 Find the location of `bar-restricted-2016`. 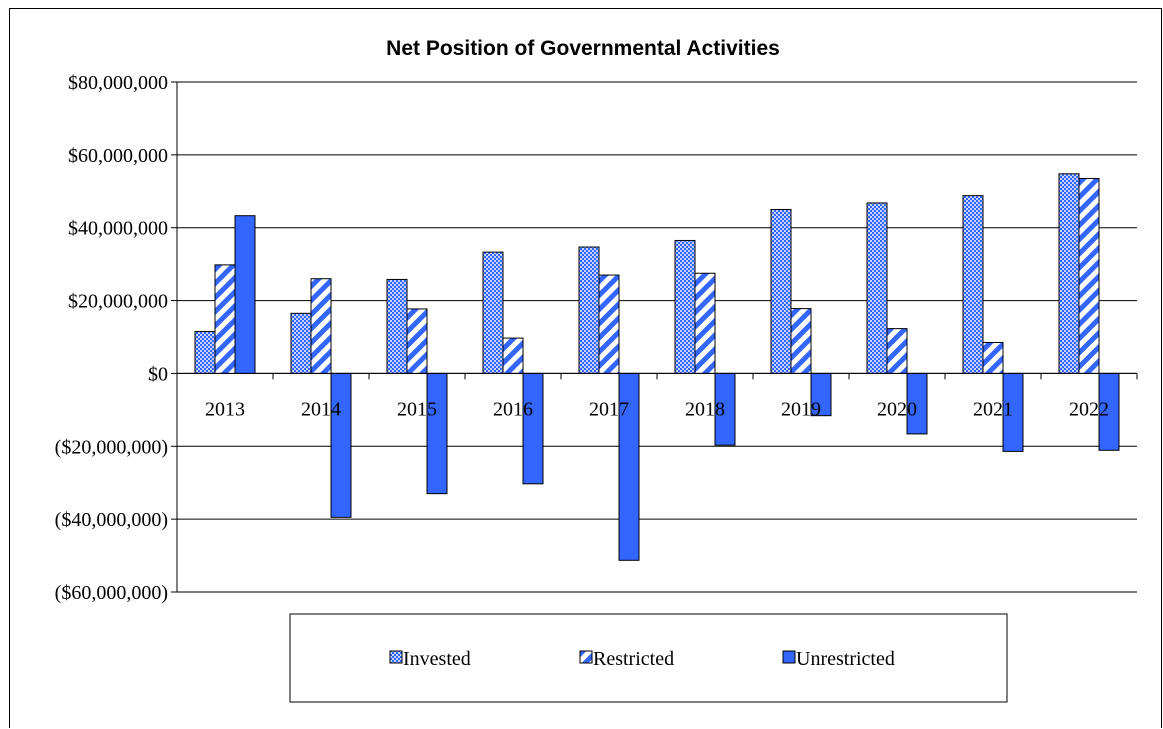

bar-restricted-2016 is located at coordinates (513, 355).